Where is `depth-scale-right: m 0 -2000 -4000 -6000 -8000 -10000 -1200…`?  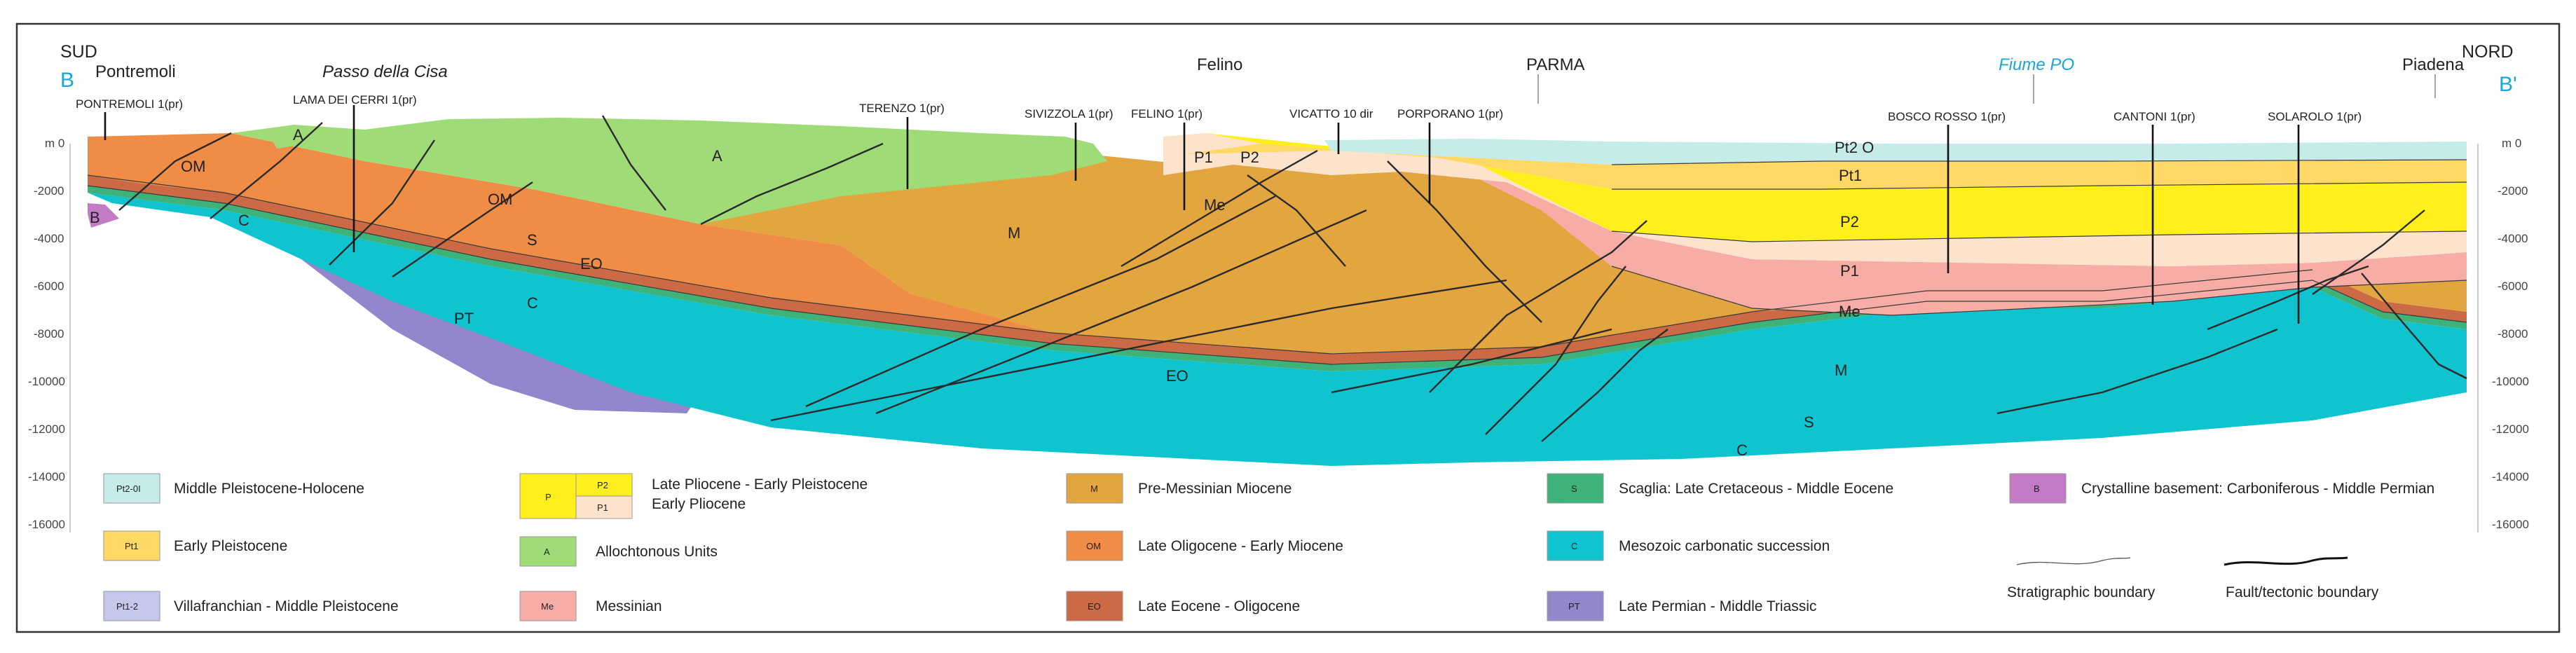 depth-scale-right: m 0 -2000 -4000 -6000 -8000 -10000 -1200… is located at coordinates (2503, 334).